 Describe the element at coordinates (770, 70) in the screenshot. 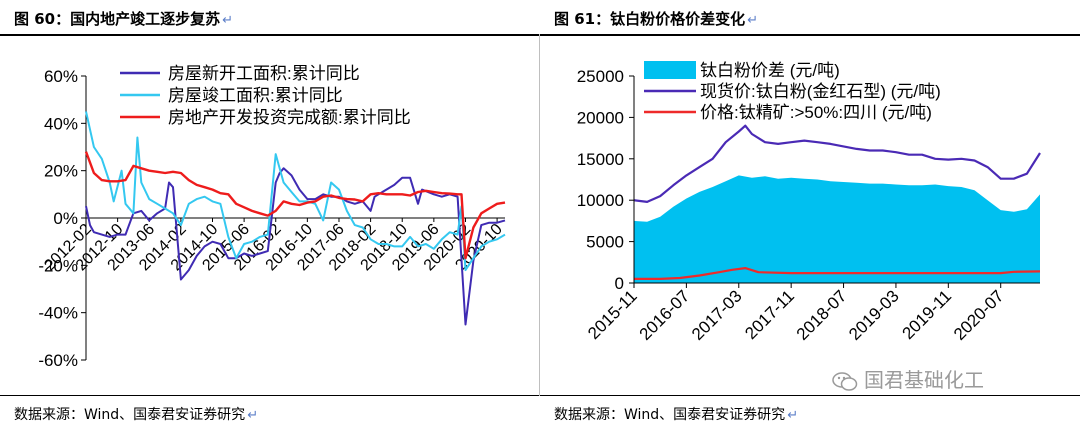

I see `legend-label-spread: 钛白粉价差 (元/吨)` at that location.